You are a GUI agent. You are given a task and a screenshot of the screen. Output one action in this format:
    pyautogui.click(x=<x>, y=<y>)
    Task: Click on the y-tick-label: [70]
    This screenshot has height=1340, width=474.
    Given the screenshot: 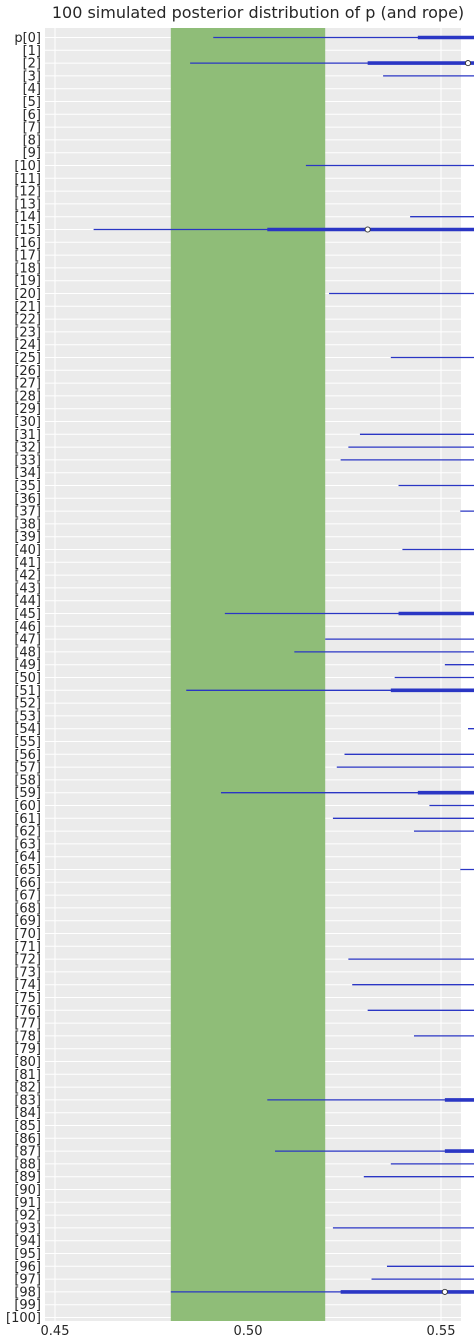 What is the action you would take?
    pyautogui.click(x=27, y=934)
    